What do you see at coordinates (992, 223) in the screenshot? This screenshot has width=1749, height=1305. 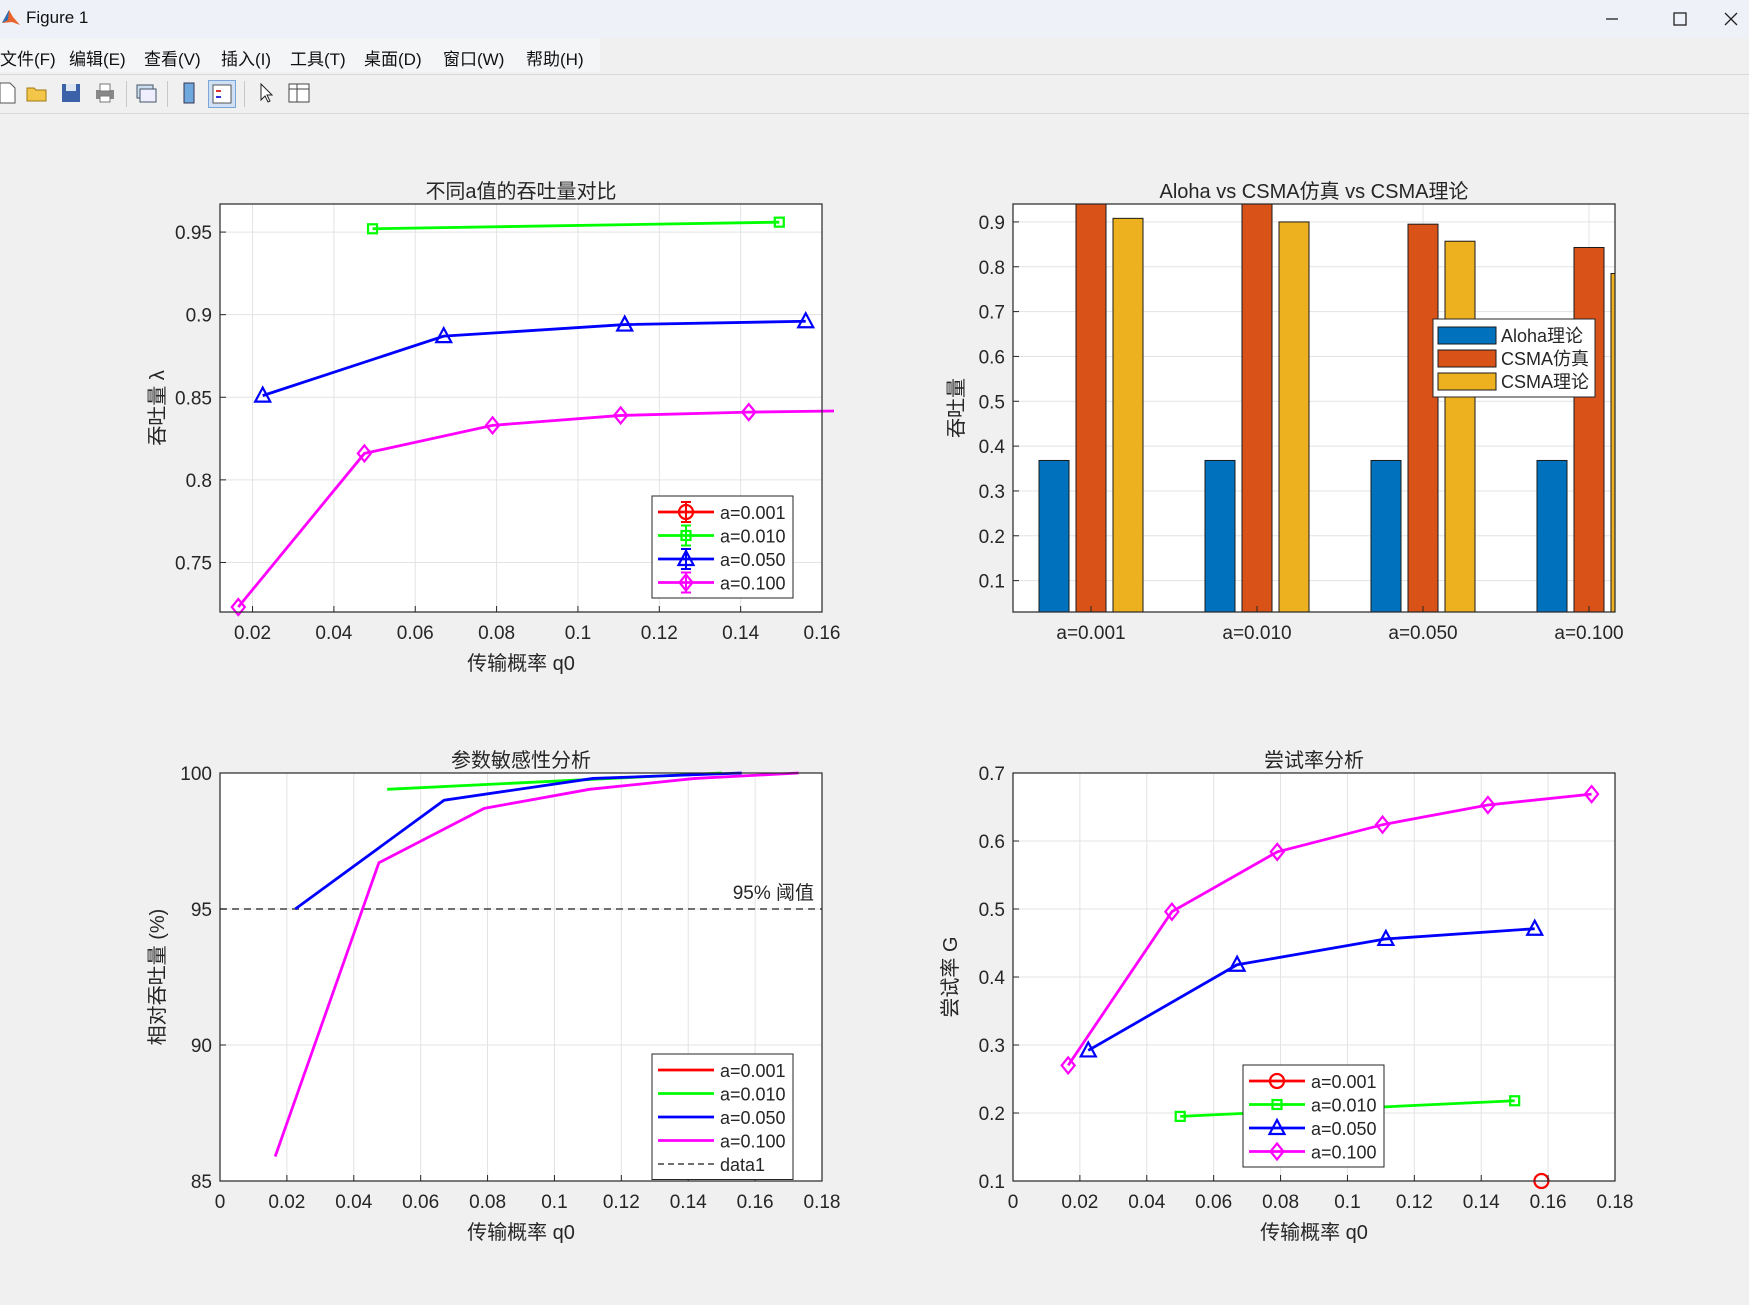 I see `y-tick-label: 0.9` at bounding box center [992, 223].